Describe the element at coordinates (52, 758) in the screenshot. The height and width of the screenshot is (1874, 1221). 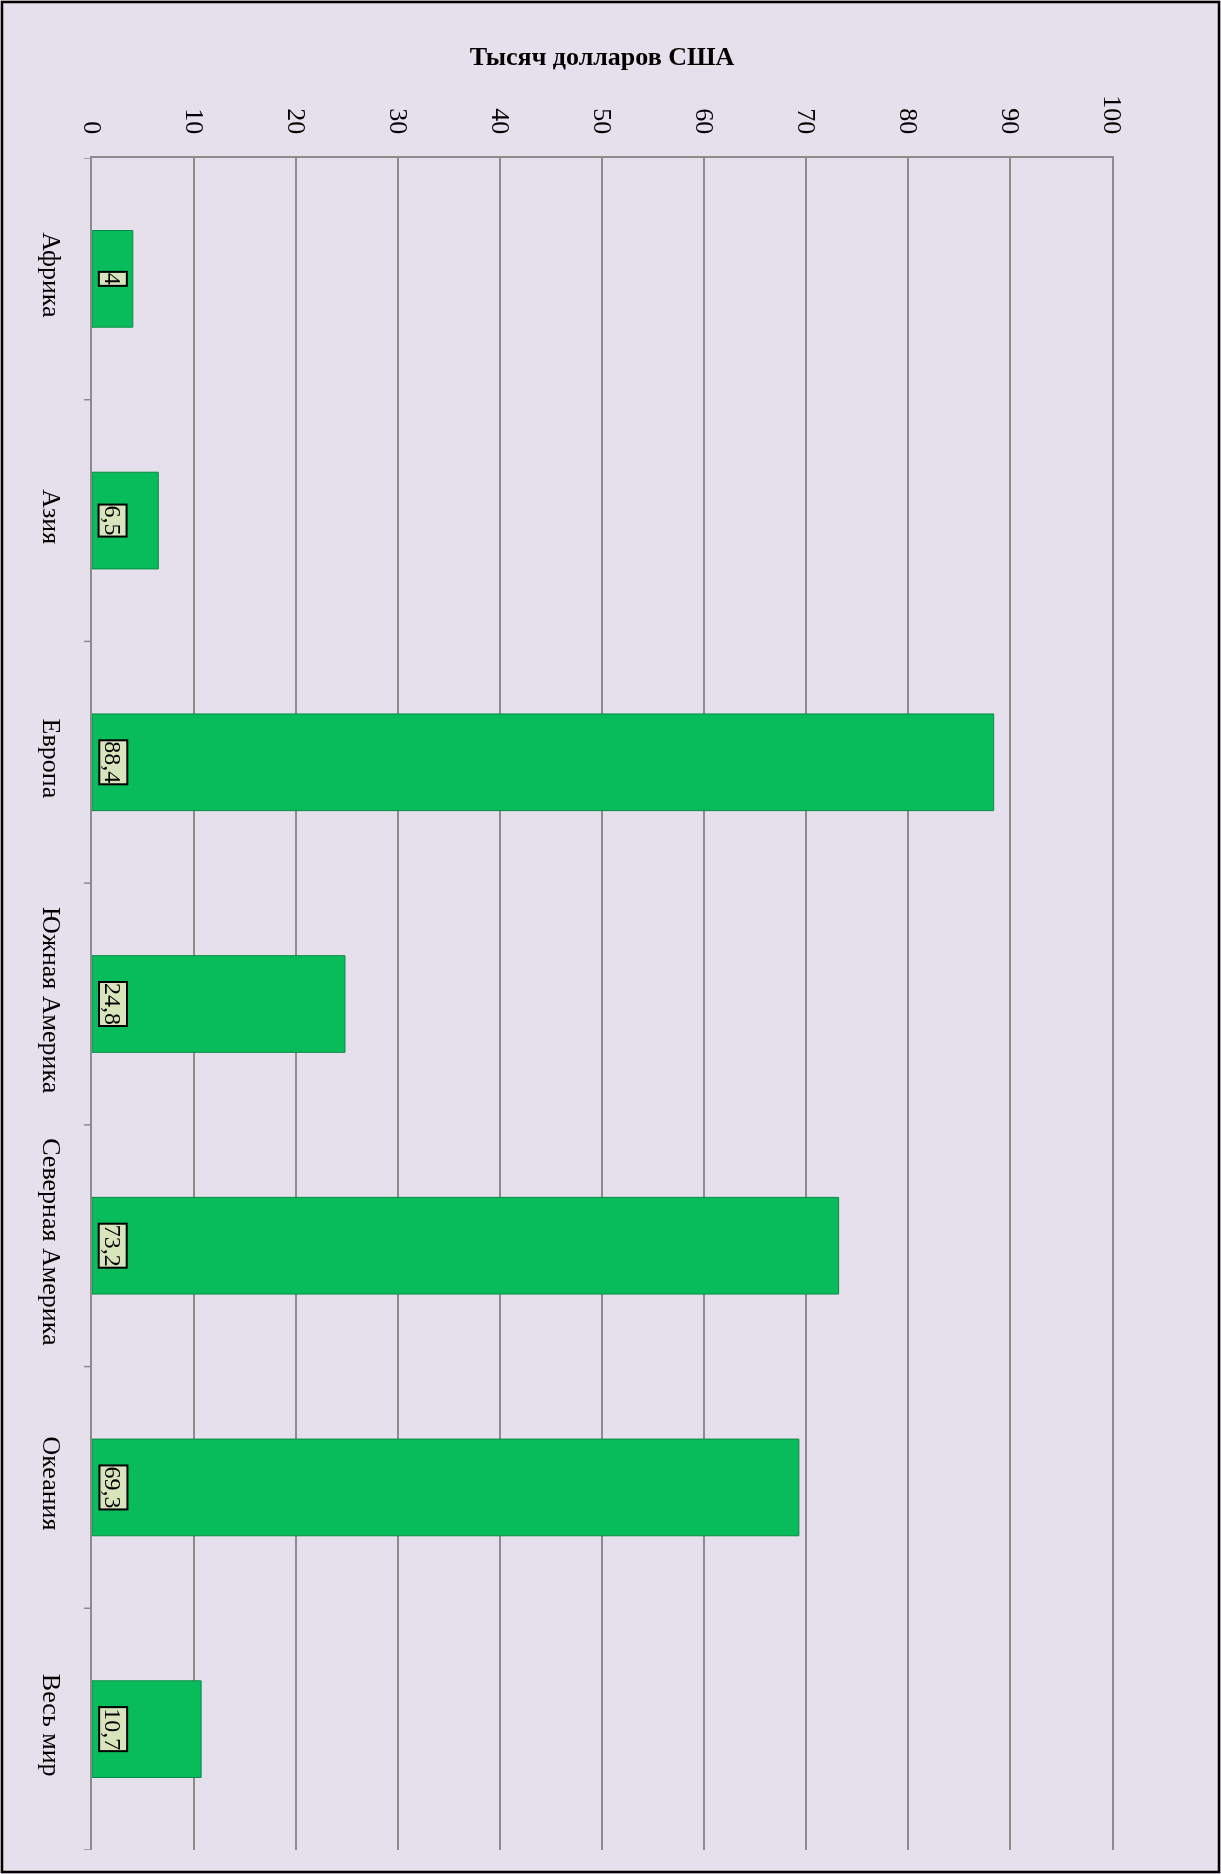
I see `y-tick-label: Европа` at that location.